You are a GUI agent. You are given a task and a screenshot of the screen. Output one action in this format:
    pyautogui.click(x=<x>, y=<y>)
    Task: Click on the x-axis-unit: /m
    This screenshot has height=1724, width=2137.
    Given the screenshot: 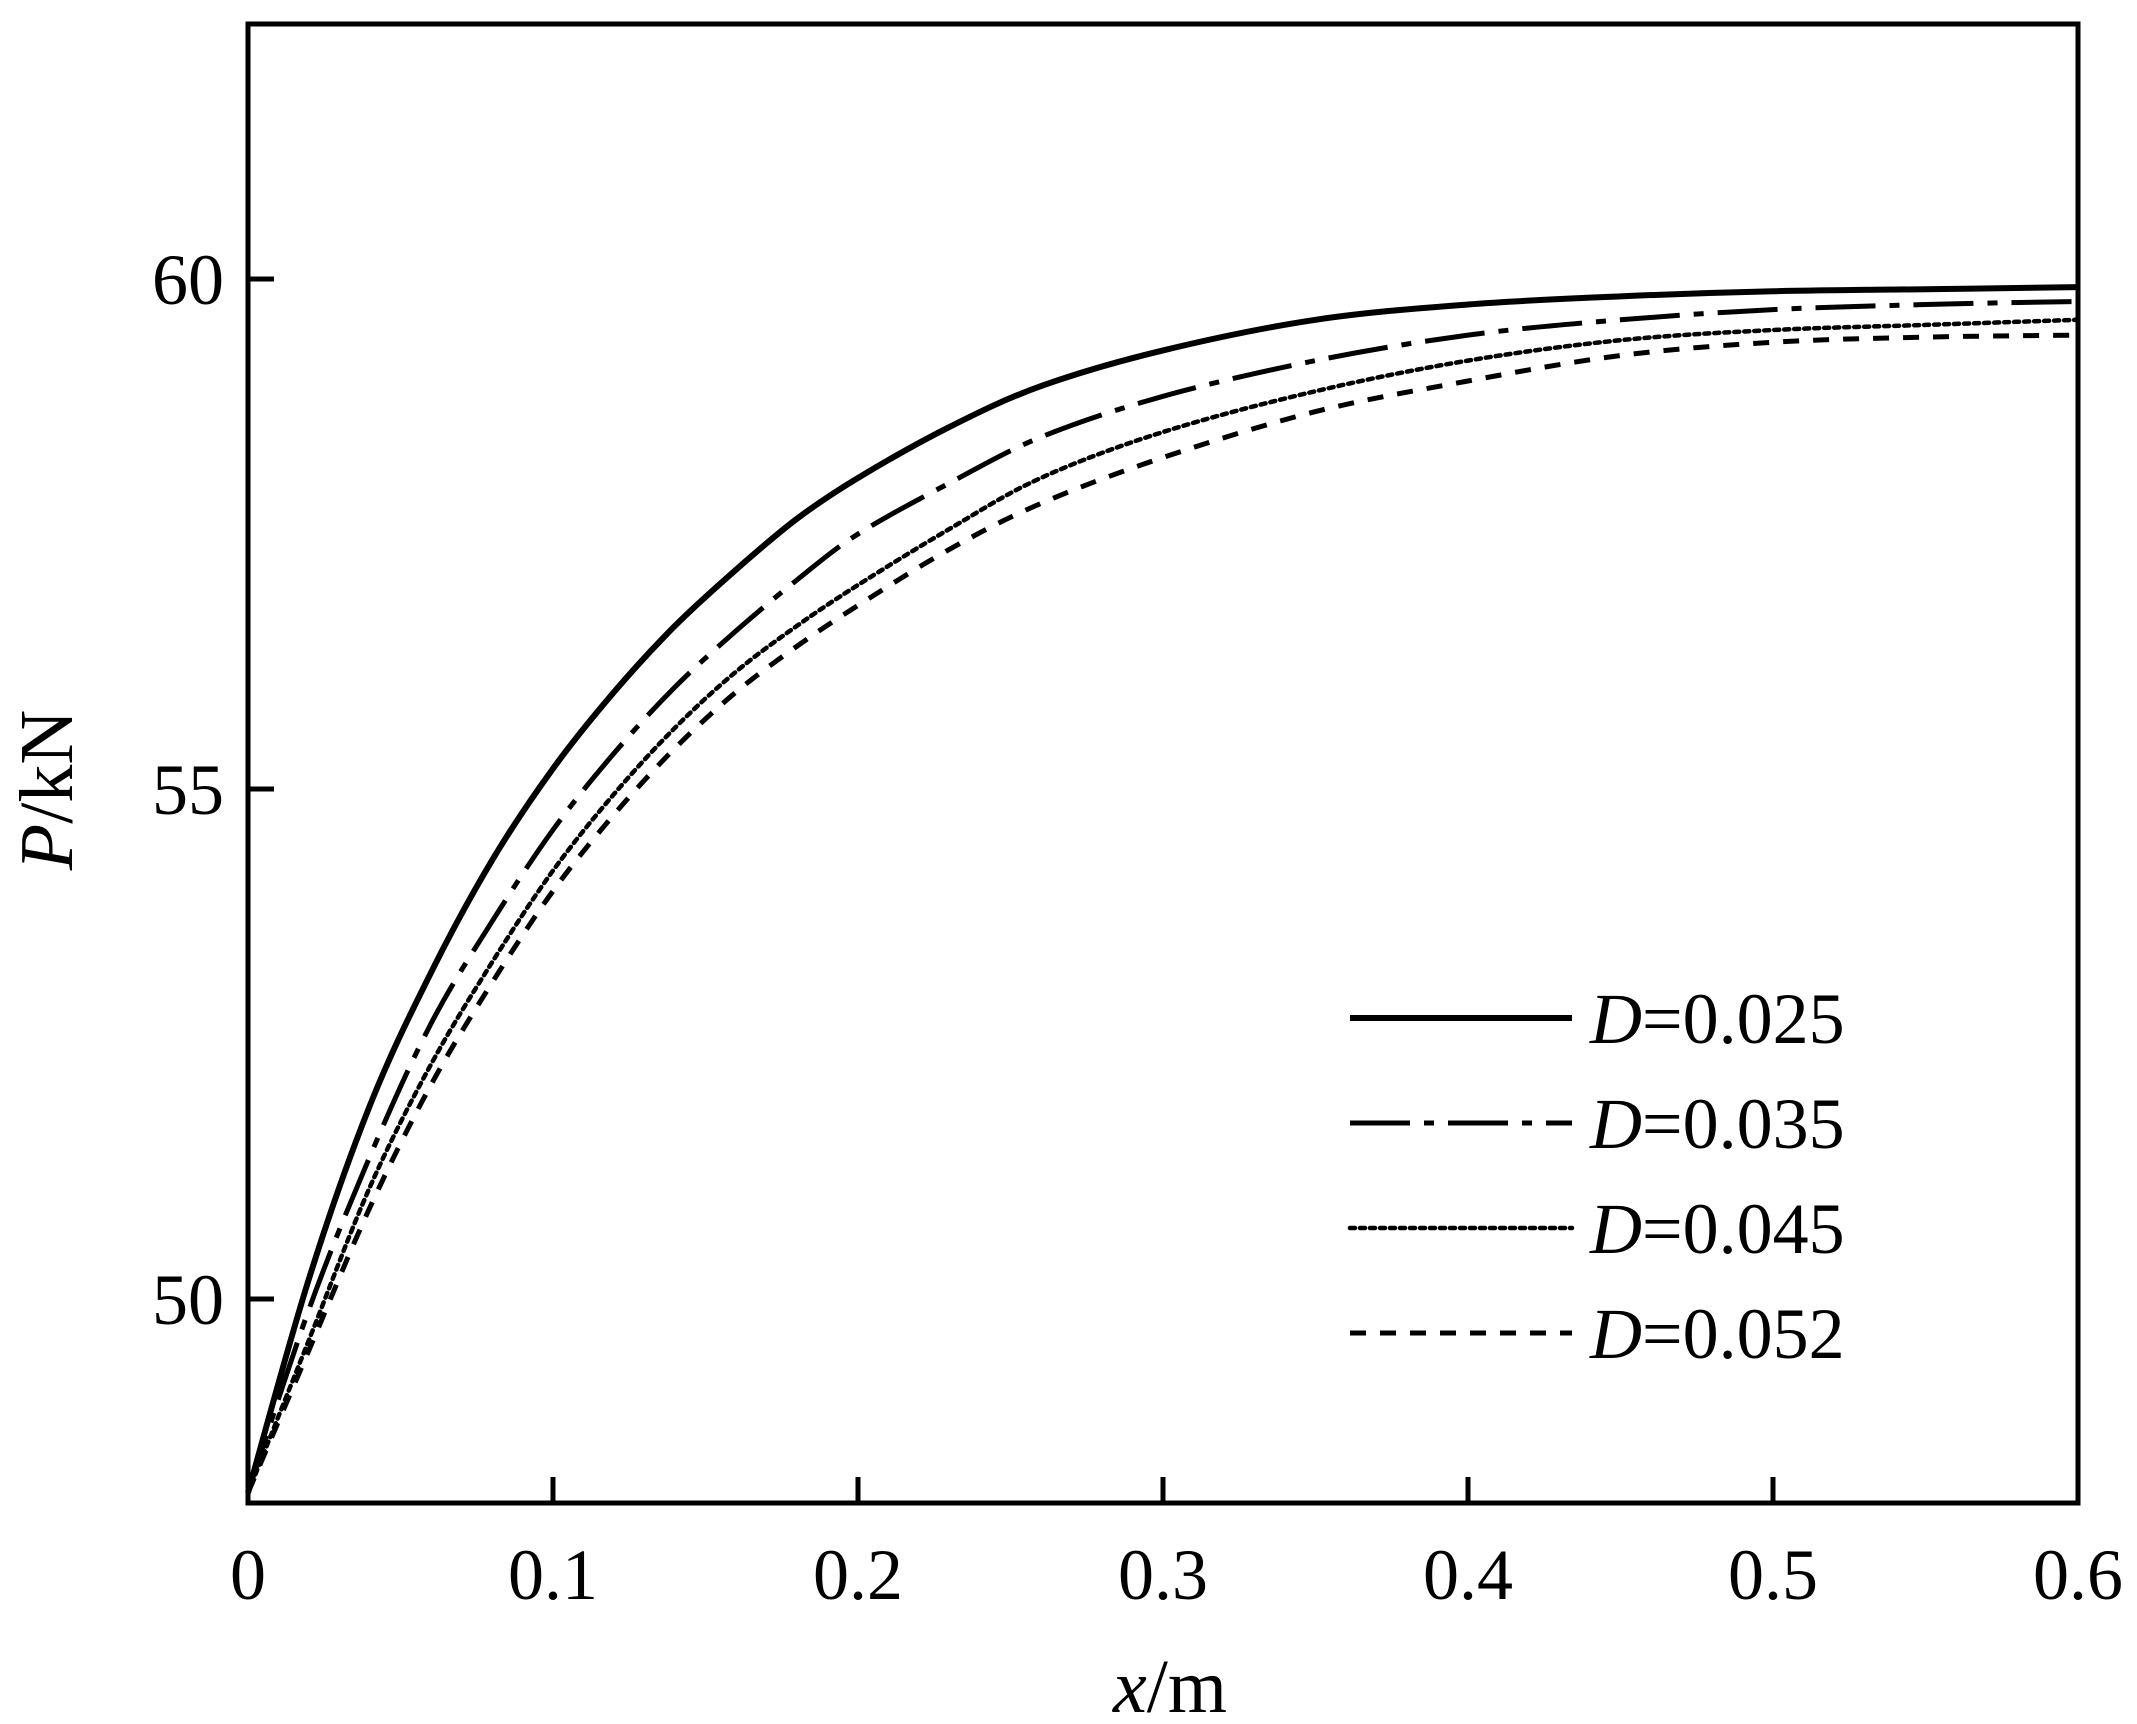 What is the action you would take?
    pyautogui.click(x=1187, y=1684)
    